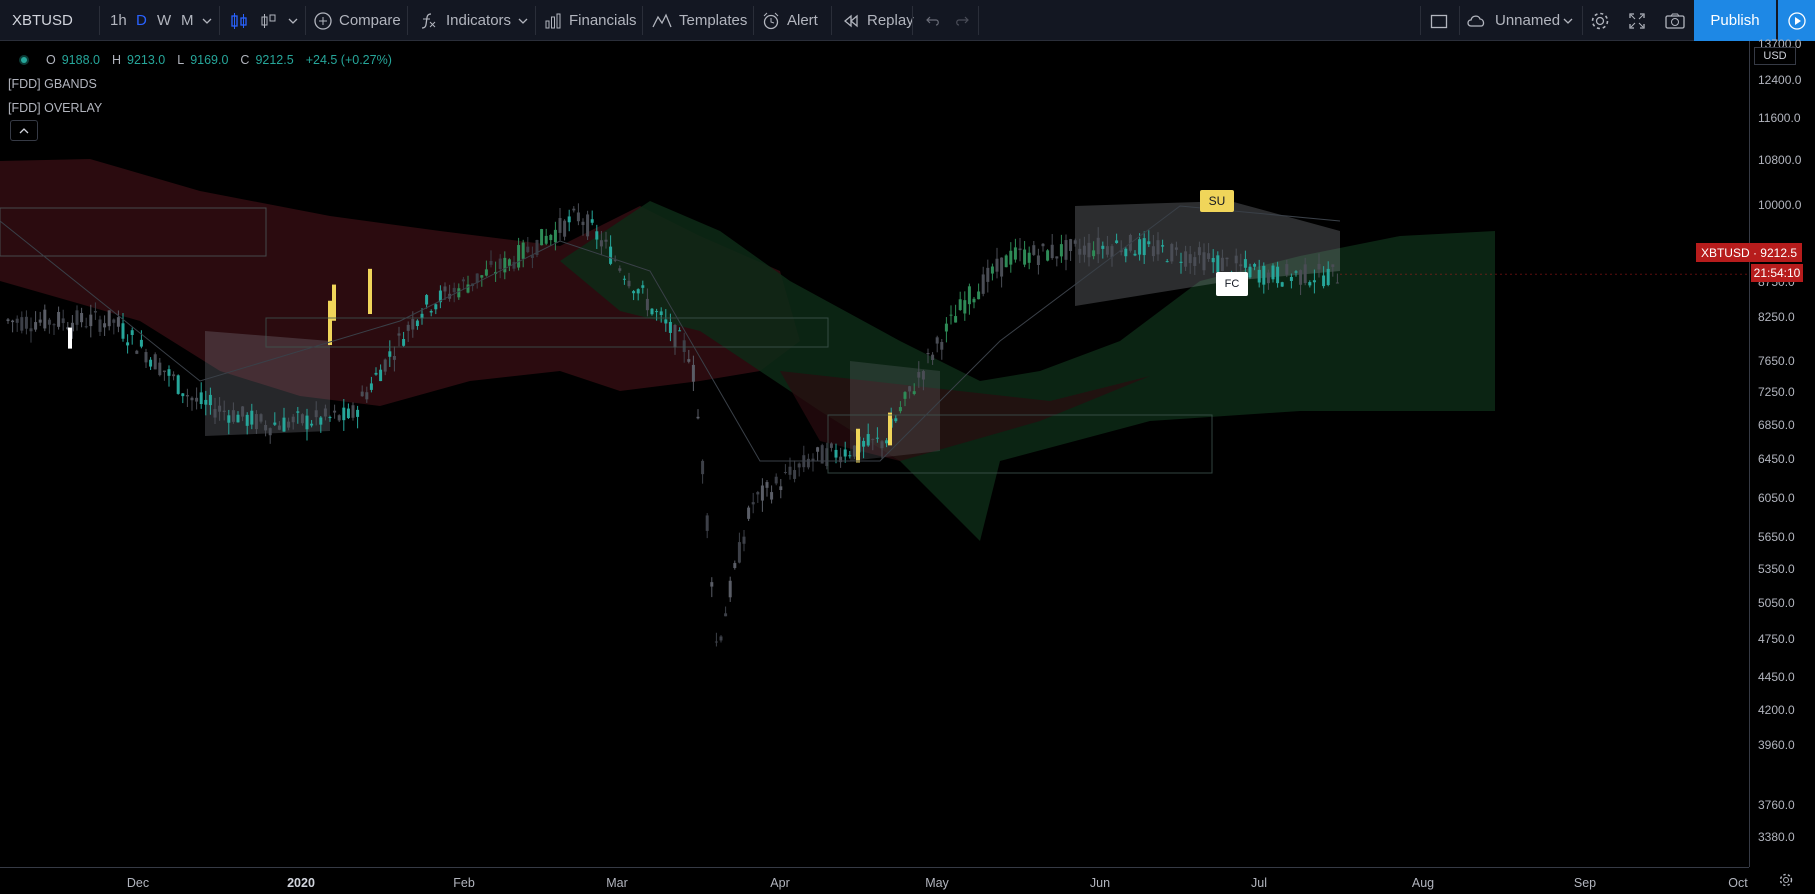  I want to click on currency-badge: USD, so click(1775, 56).